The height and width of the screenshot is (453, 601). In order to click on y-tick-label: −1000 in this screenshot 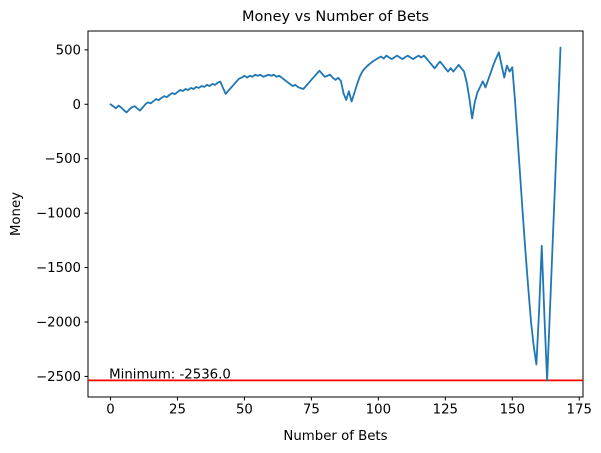, I will do `click(58, 214)`.